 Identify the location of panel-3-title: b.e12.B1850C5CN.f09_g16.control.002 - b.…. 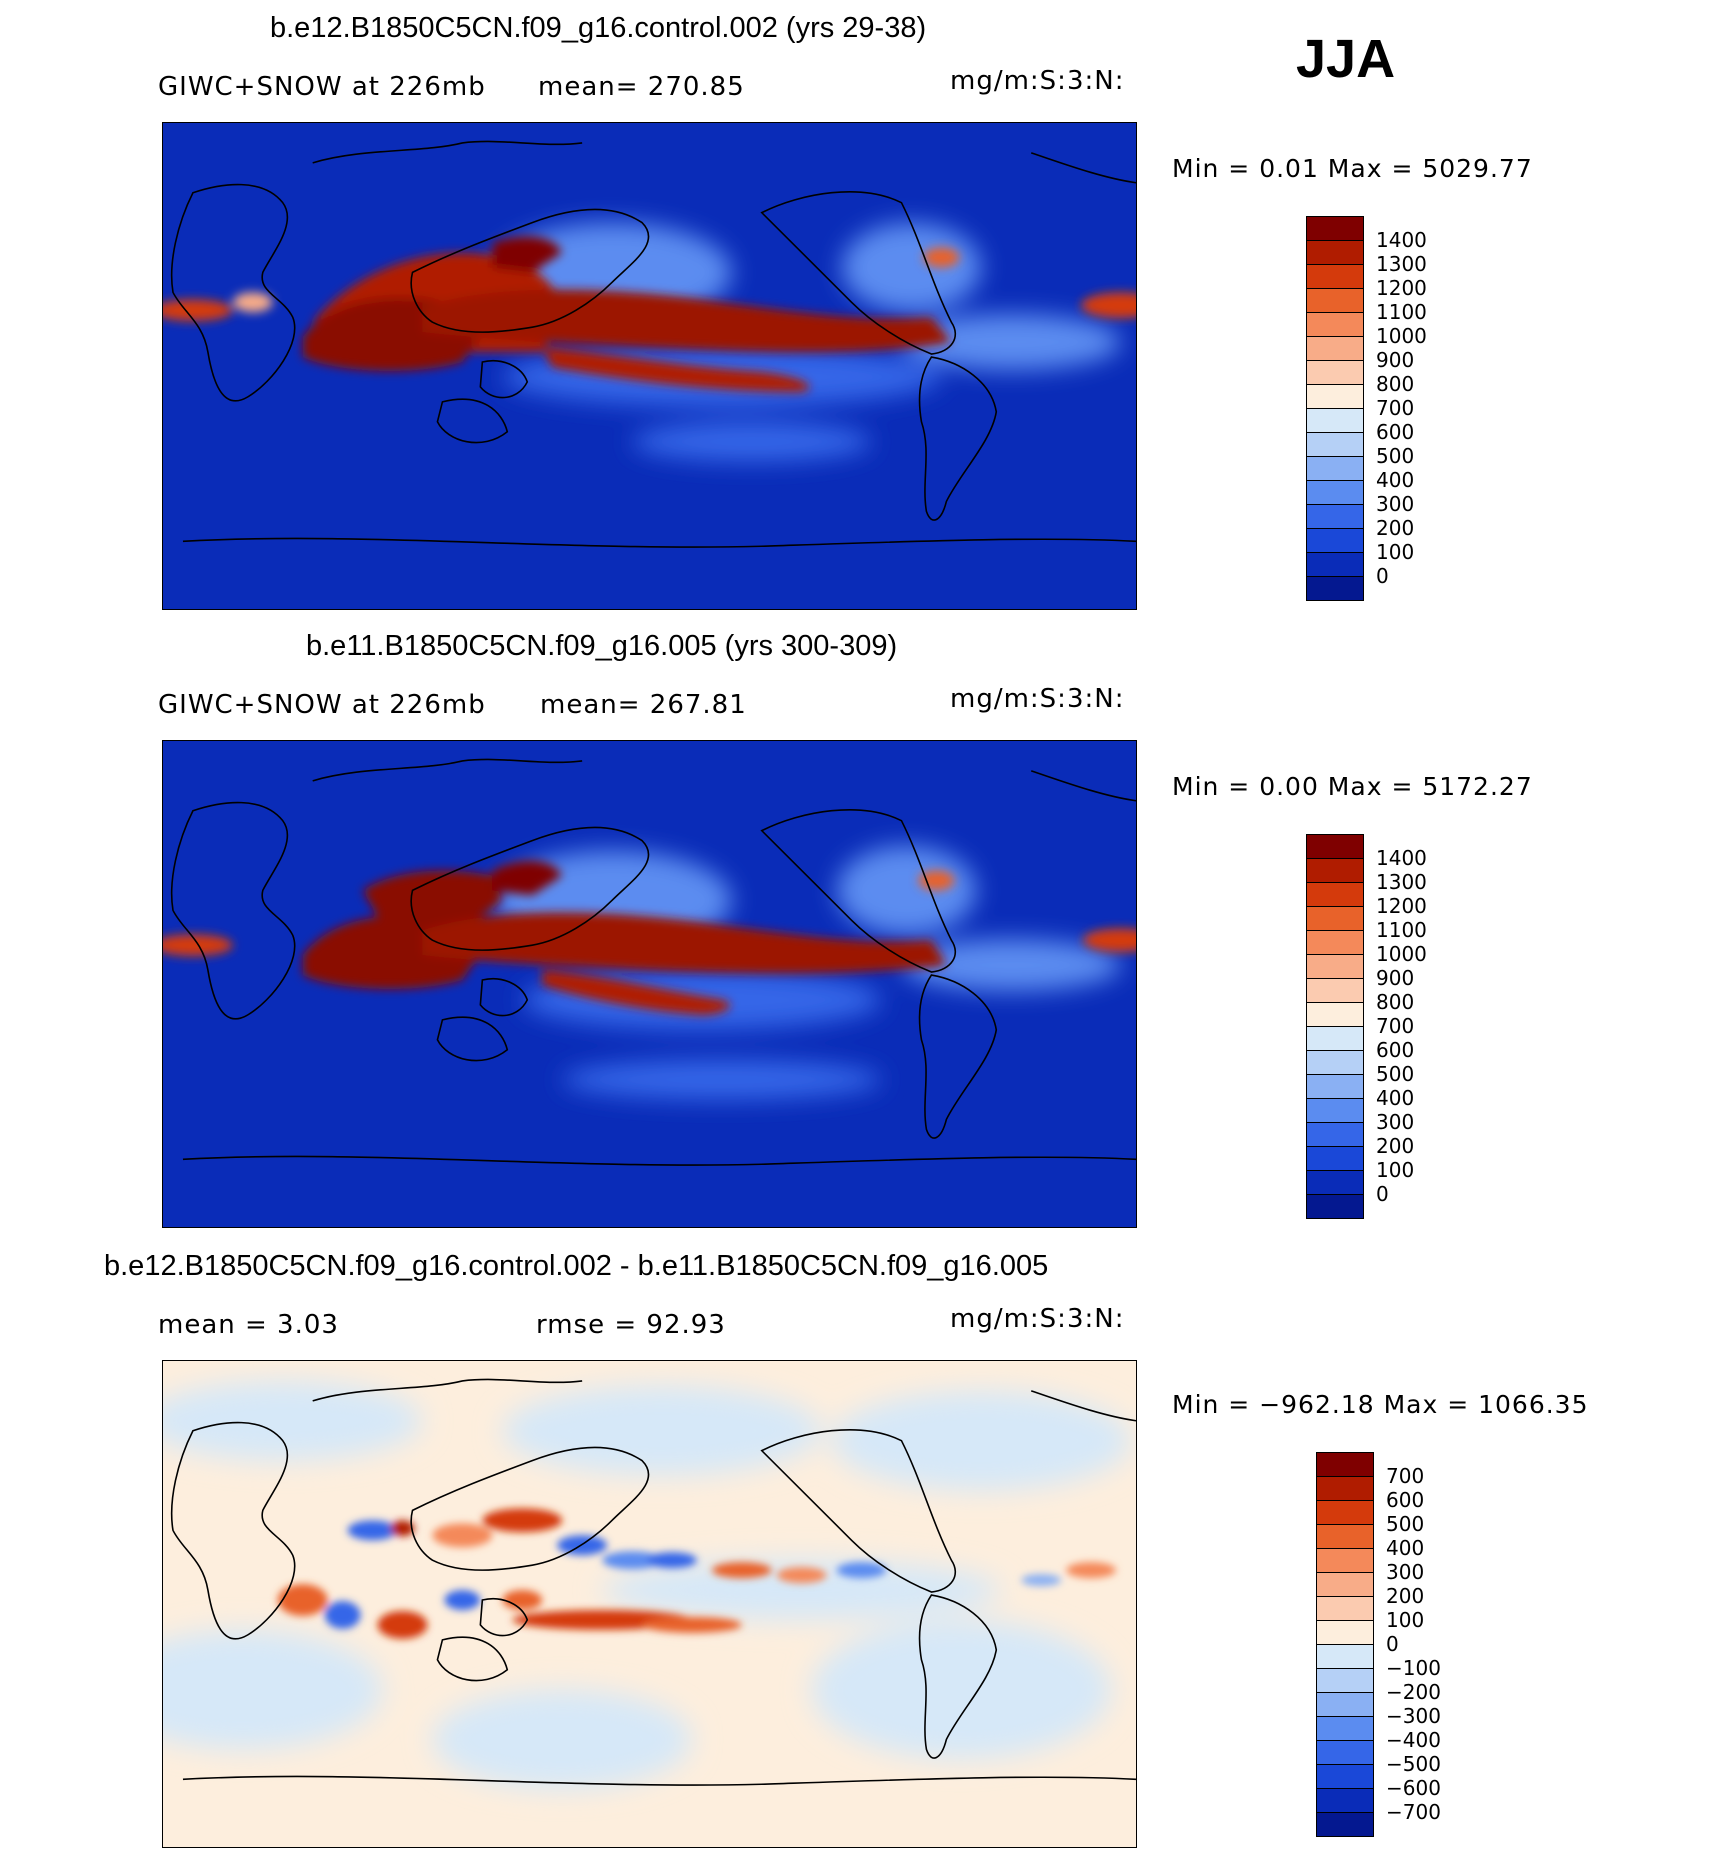
(576, 1266).